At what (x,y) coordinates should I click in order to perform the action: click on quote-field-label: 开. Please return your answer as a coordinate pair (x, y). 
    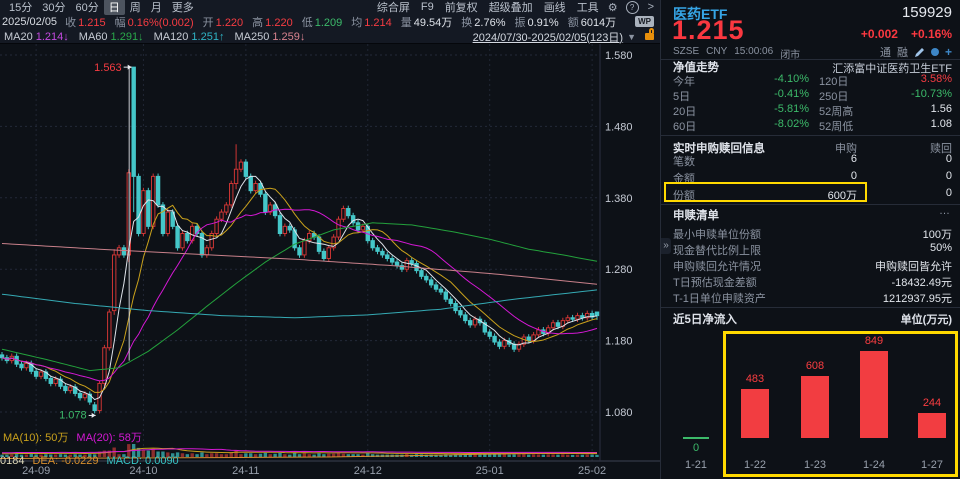
    Looking at the image, I should click on (208, 22).